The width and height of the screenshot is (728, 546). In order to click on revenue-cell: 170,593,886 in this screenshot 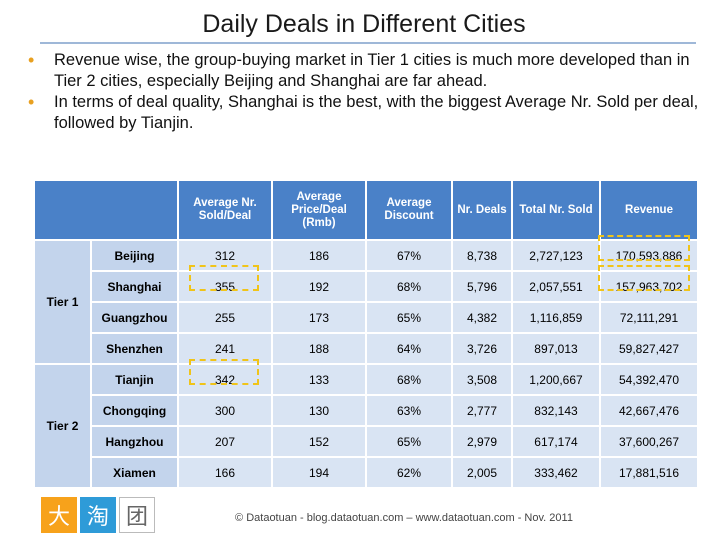, I will do `click(649, 255)`.